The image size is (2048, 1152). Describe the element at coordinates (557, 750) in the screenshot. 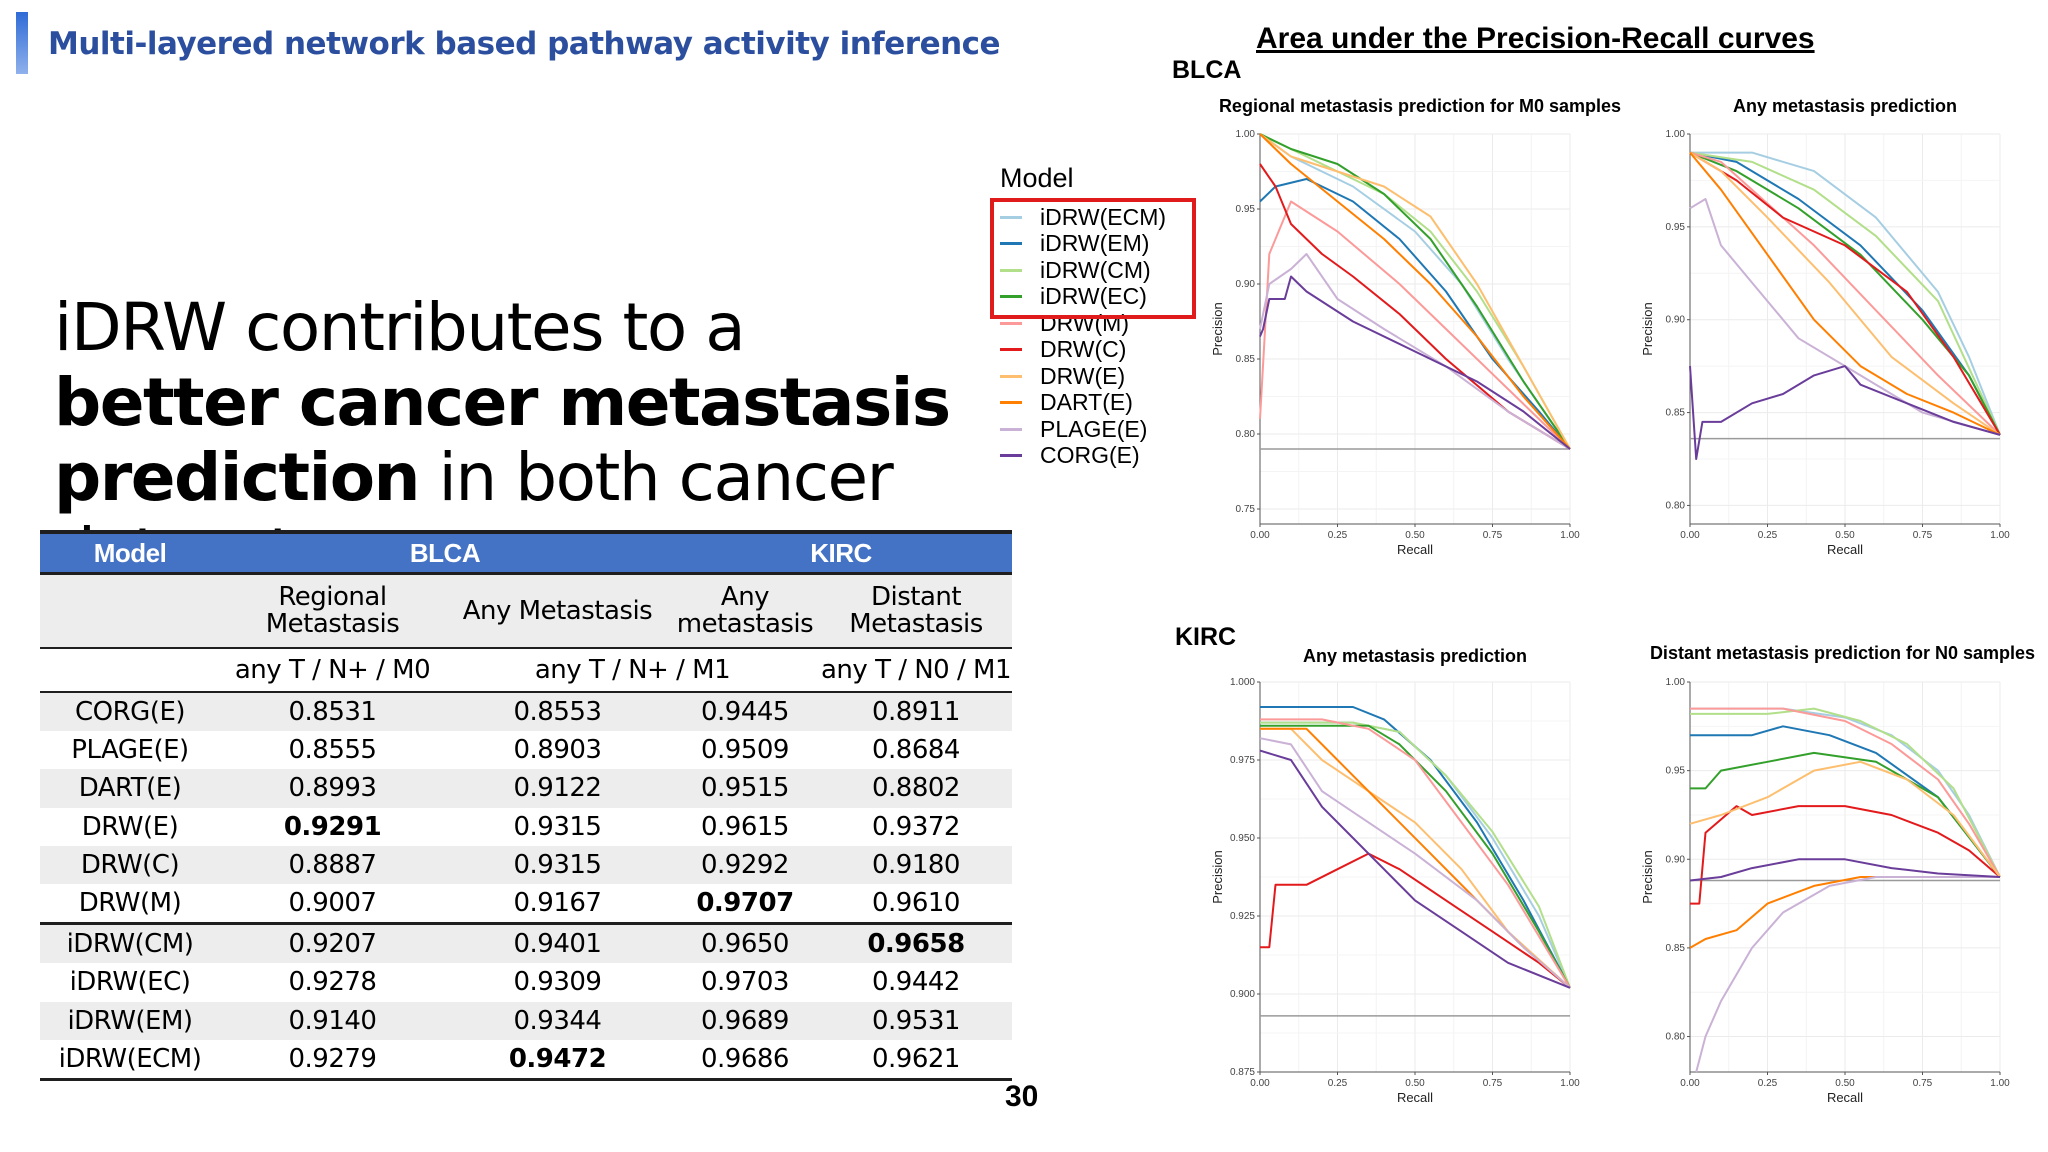

I see `table-cell-value: 0.8903` at that location.